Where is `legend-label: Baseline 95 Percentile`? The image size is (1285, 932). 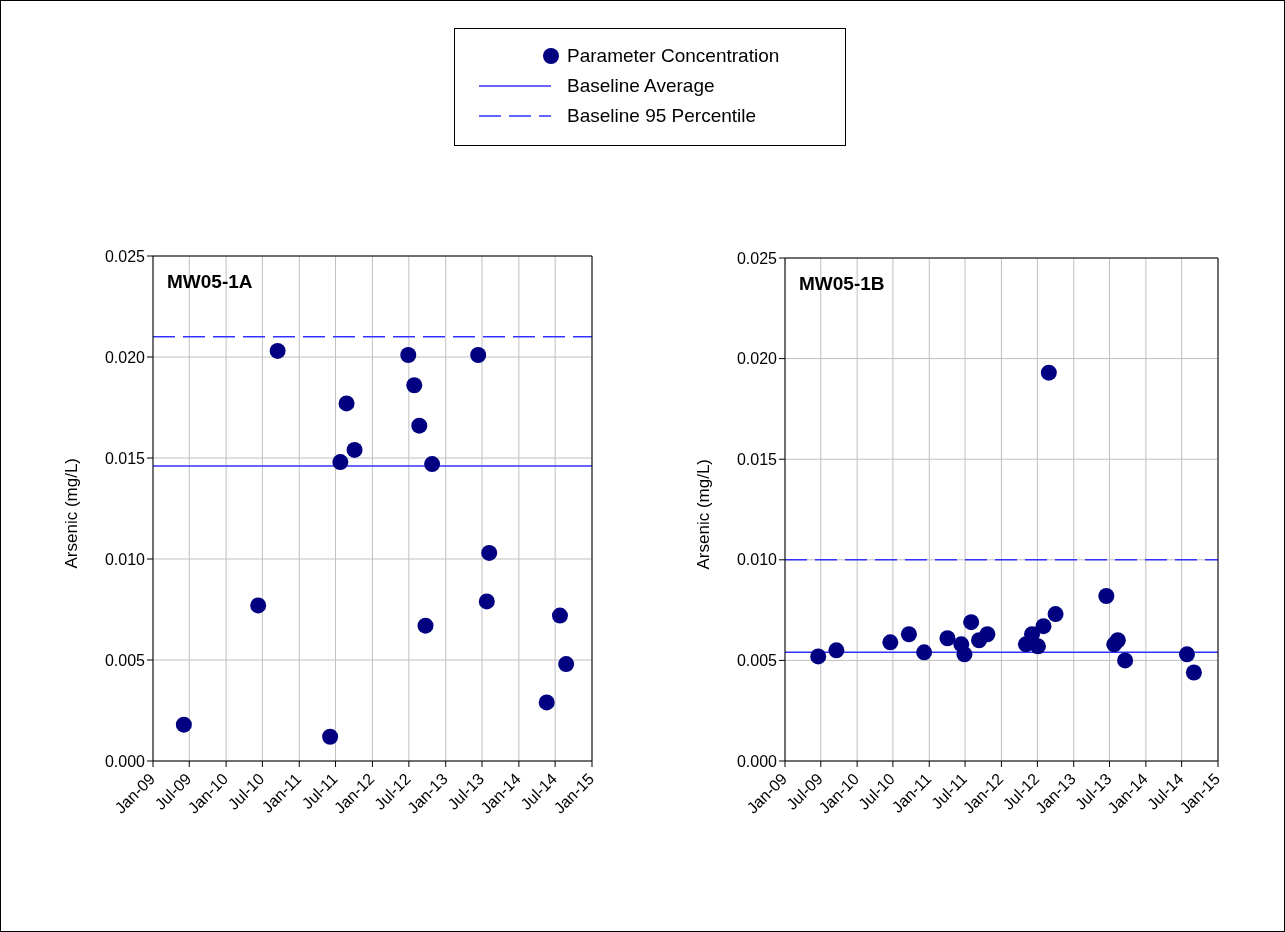
legend-label: Baseline 95 Percentile is located at coordinates (662, 116).